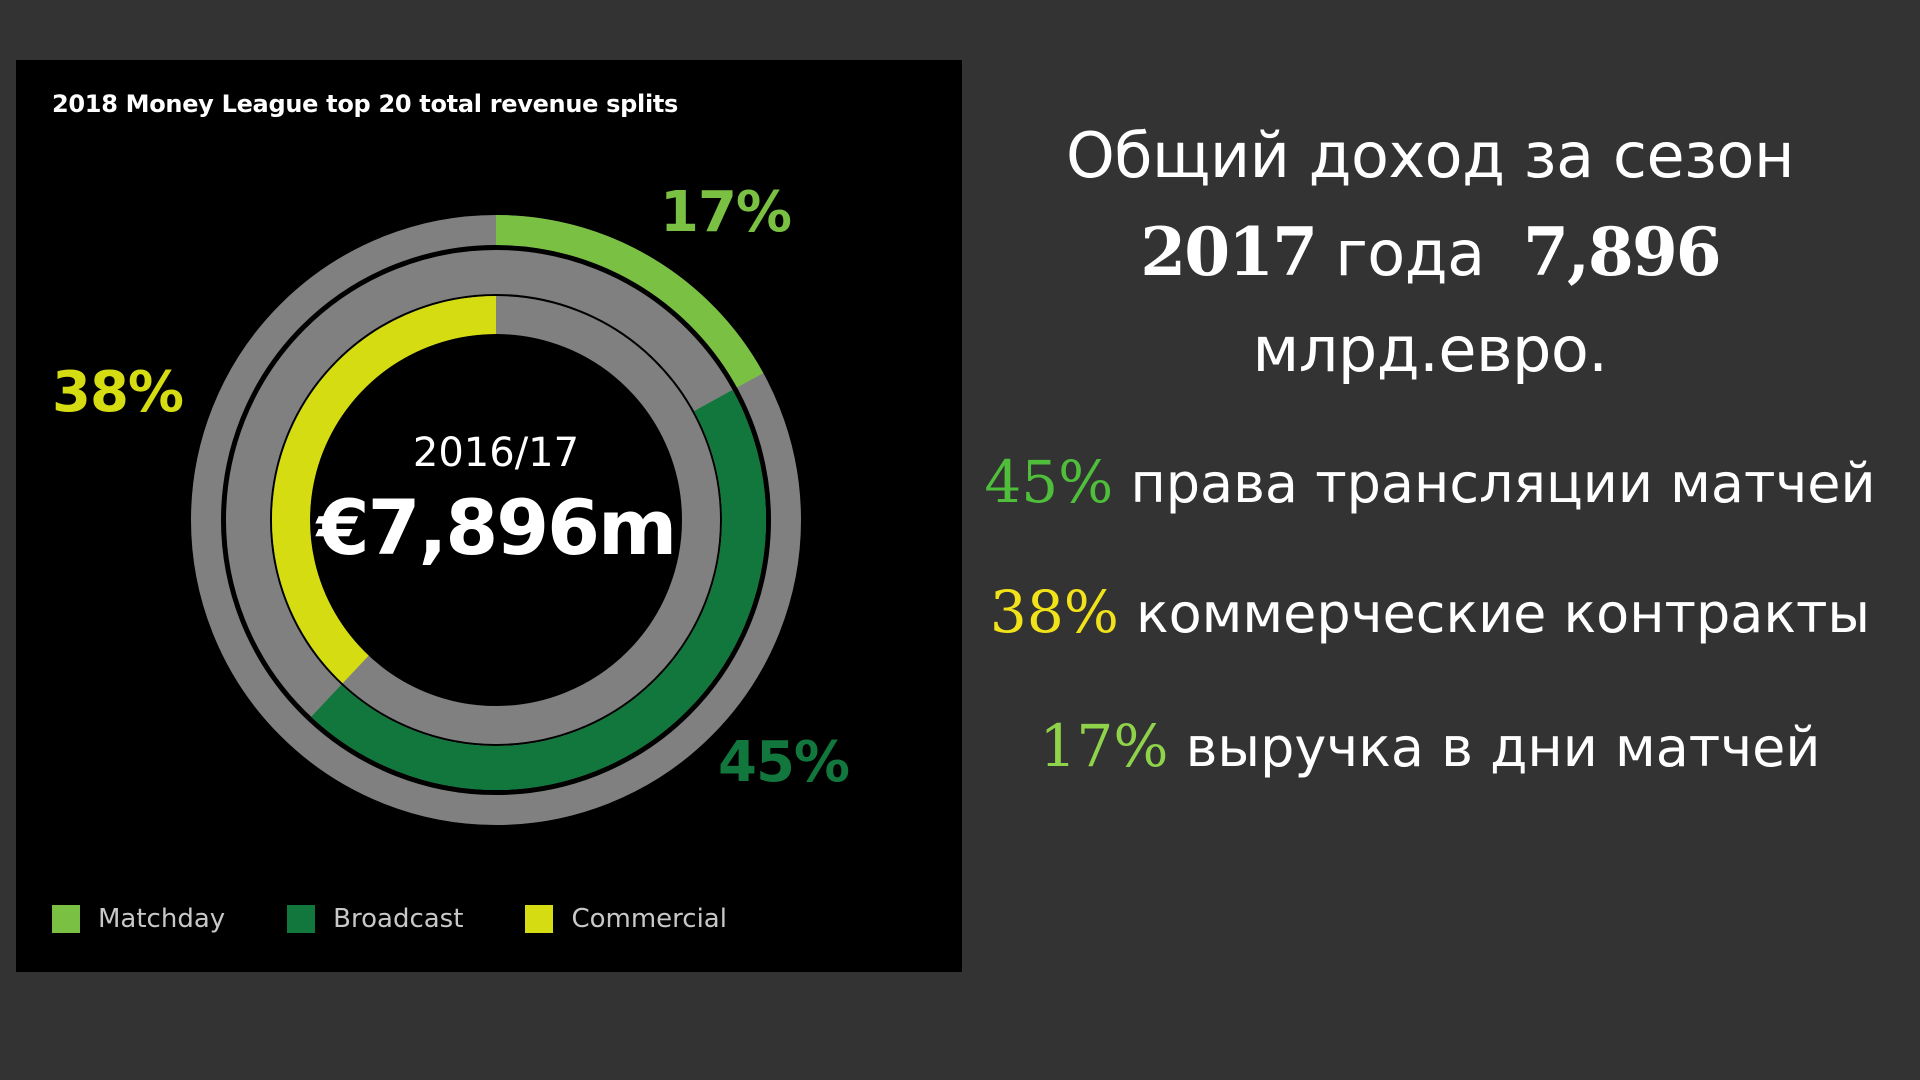 This screenshot has width=1920, height=1080. I want to click on headline-line-1: Общий доход за сезон, so click(1430, 155).